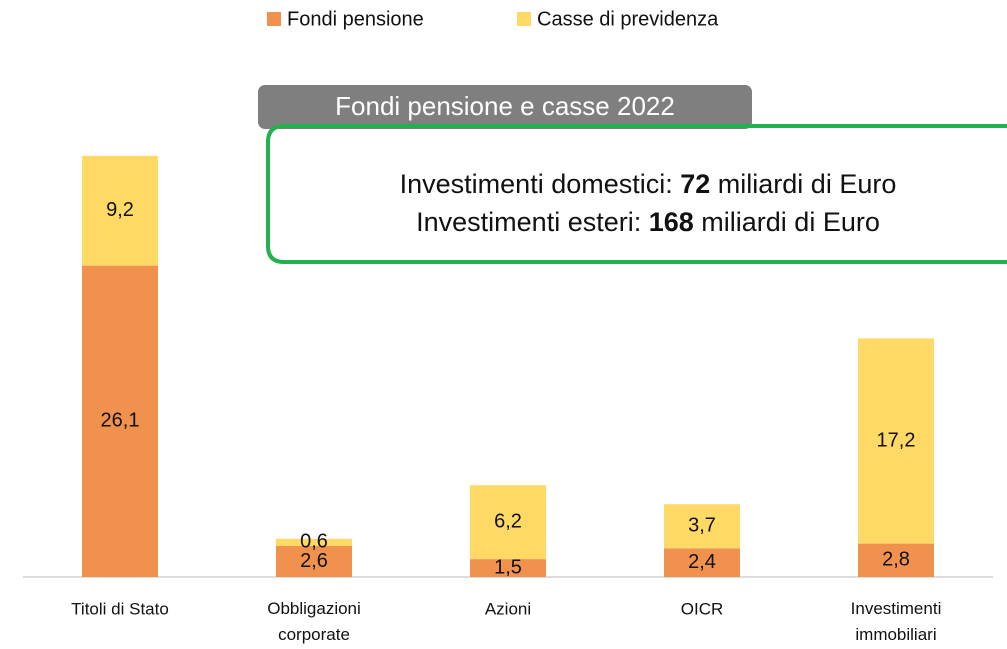 The width and height of the screenshot is (1007, 649). What do you see at coordinates (355, 19) in the screenshot?
I see `legend-label: Fondi pensione` at bounding box center [355, 19].